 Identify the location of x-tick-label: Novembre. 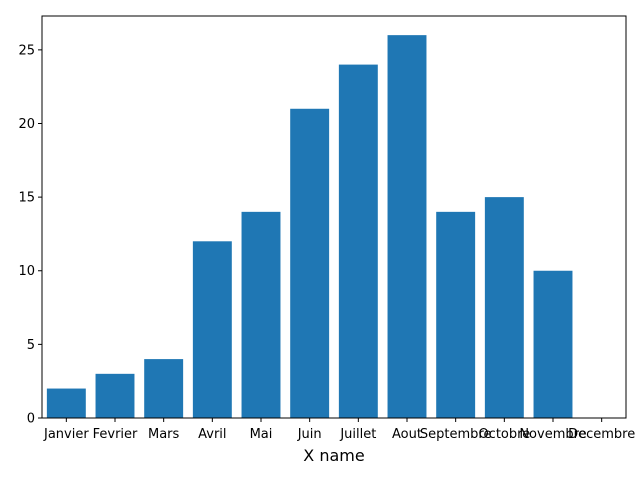
(552, 434).